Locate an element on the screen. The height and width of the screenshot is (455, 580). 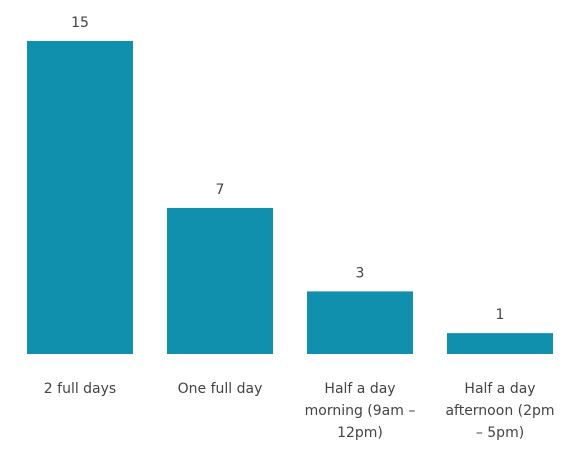
category-label: Half a day afternoon (2pm – 5pm) is located at coordinates (500, 411).